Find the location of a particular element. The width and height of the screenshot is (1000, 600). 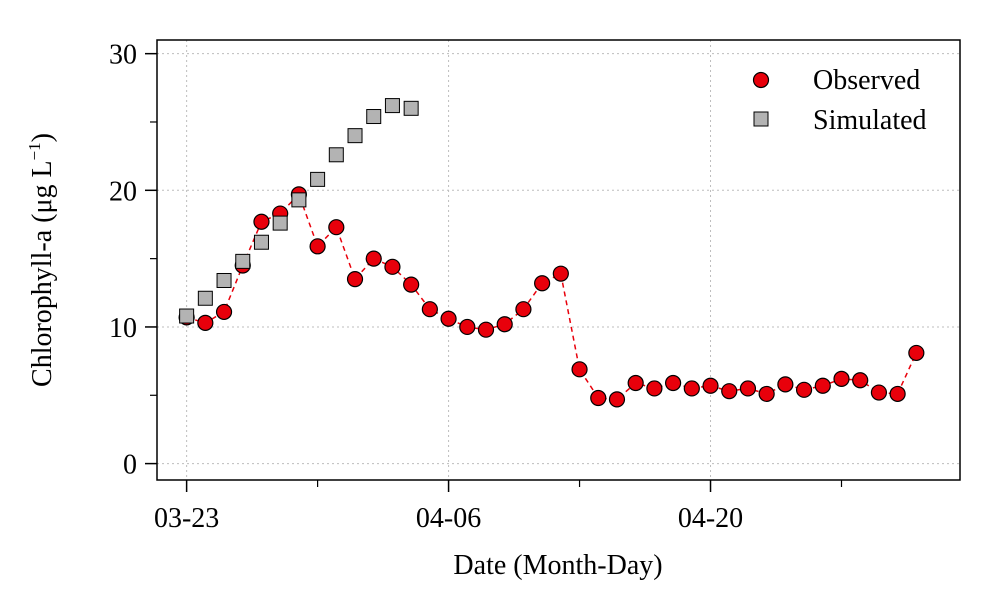

y-axis-label-close: ) is located at coordinates (42, 137).